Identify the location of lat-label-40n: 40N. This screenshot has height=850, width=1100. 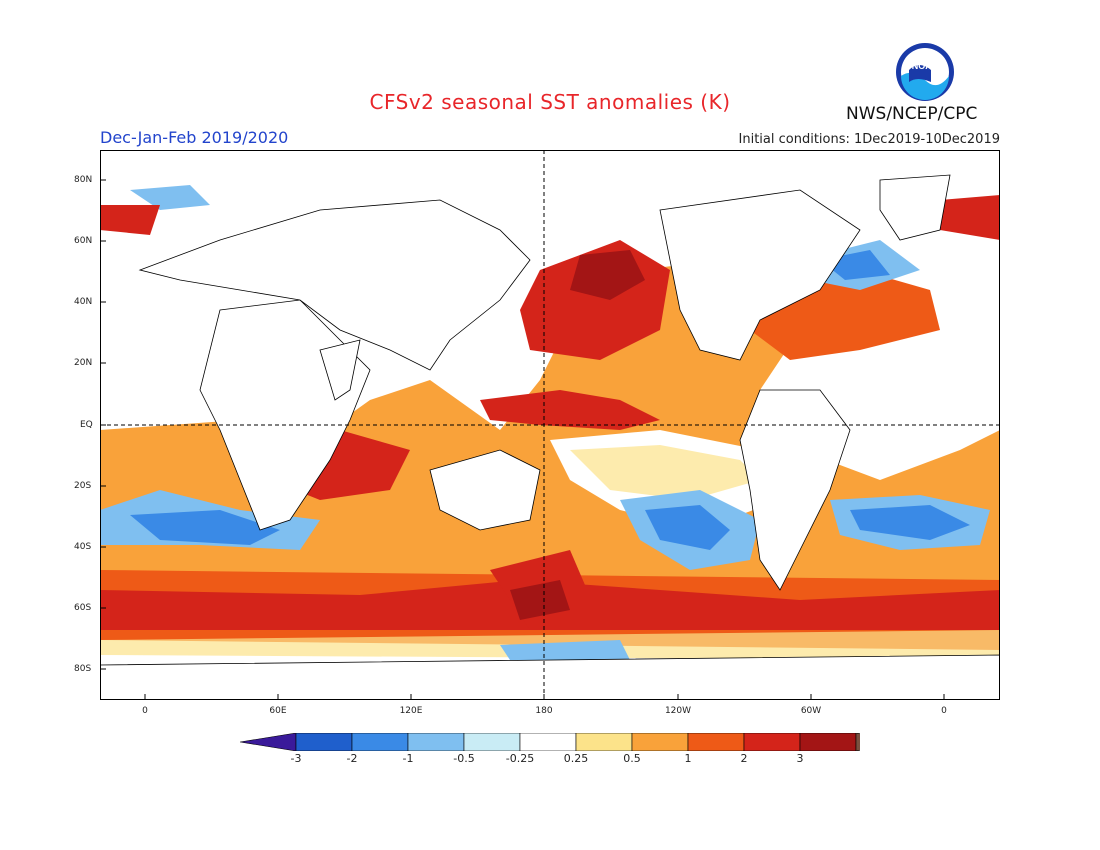
(83, 302).